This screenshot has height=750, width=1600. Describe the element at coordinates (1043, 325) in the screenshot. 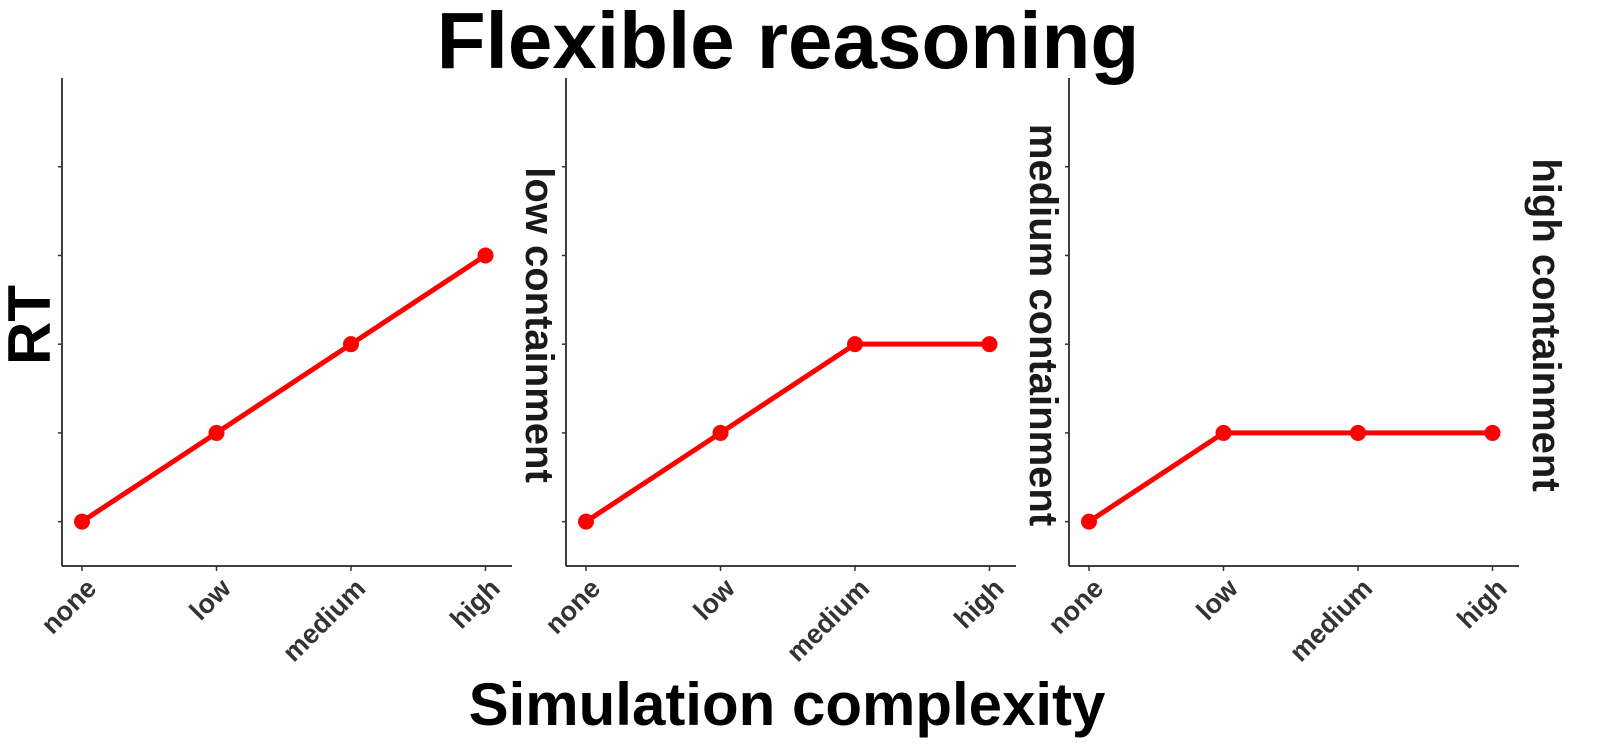

I see `panel-strip-label: medium containment` at that location.